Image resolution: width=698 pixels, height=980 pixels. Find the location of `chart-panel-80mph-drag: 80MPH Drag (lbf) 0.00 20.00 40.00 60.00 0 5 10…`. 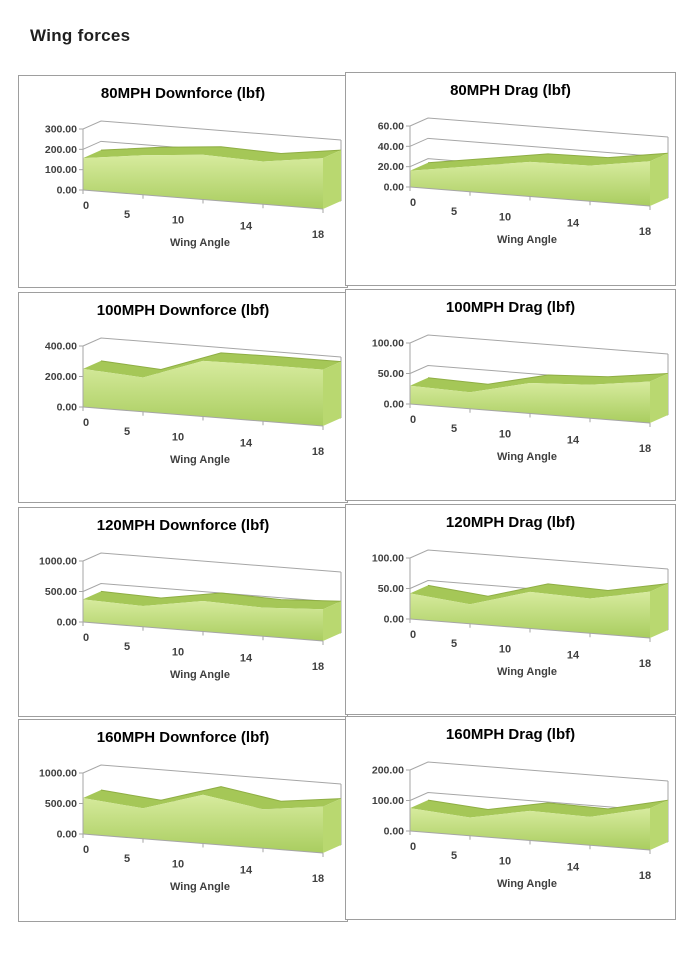

chart-panel-80mph-drag: 80MPH Drag (lbf) 0.00 20.00 40.00 60.00 0 5 10… is located at coordinates (510, 179).